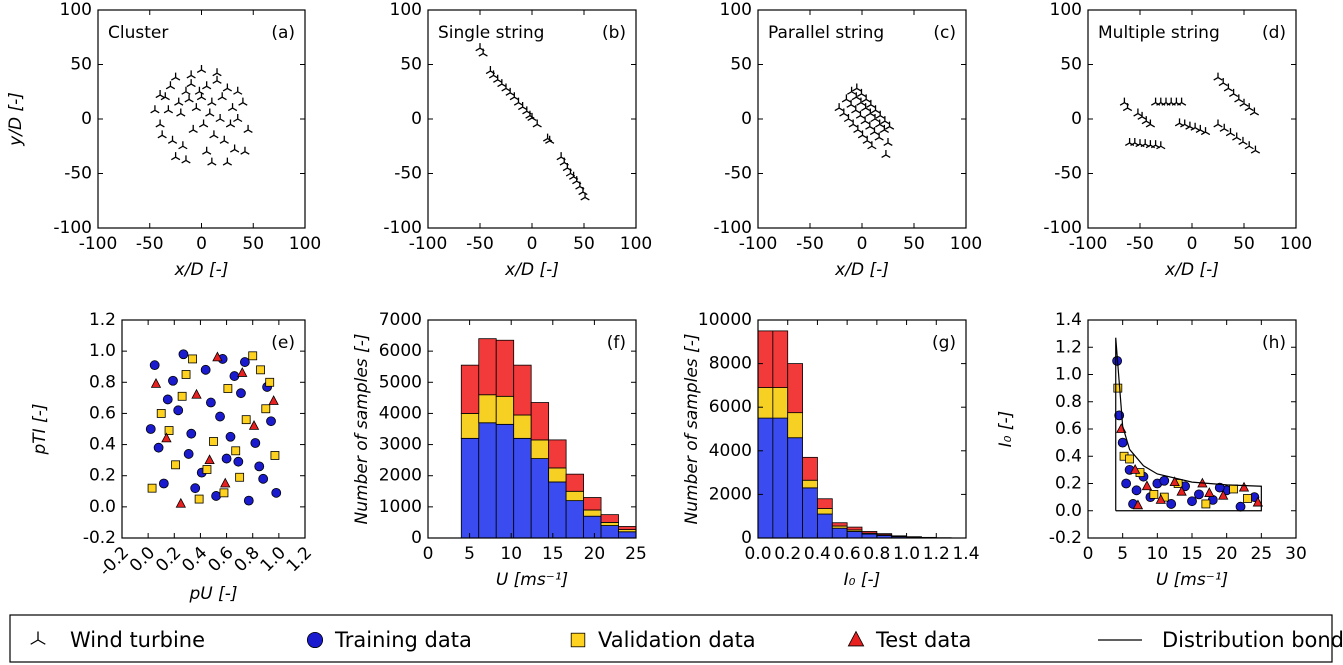  Describe the element at coordinates (578, 640) in the screenshot. I see `legend-marker` at that location.